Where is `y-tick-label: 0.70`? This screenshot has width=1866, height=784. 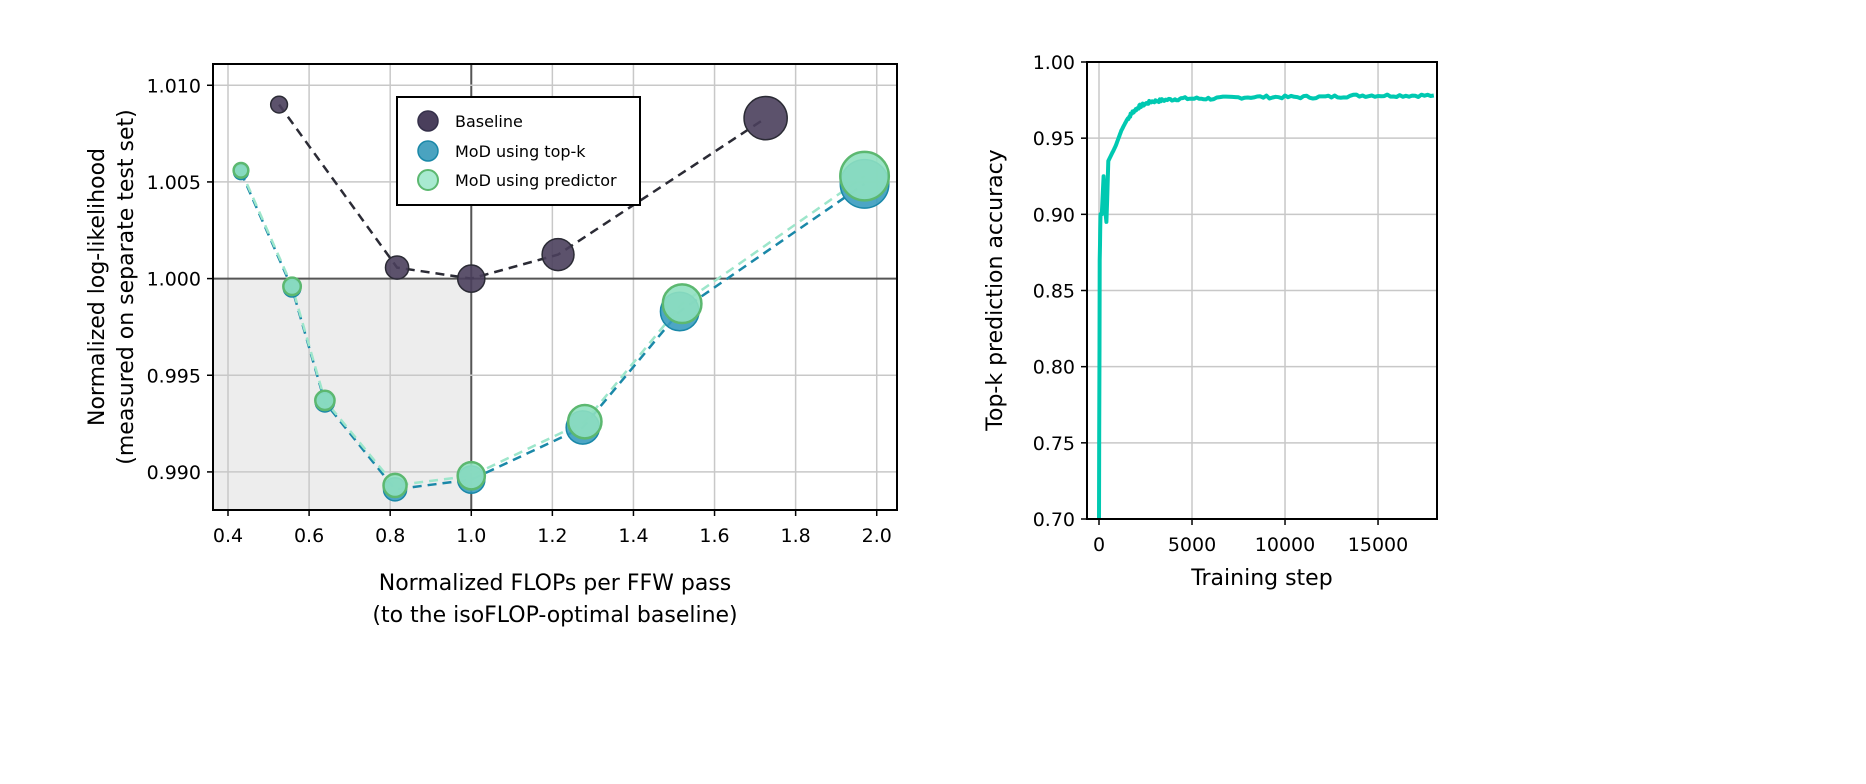 y-tick-label: 0.70 is located at coordinates (1054, 520).